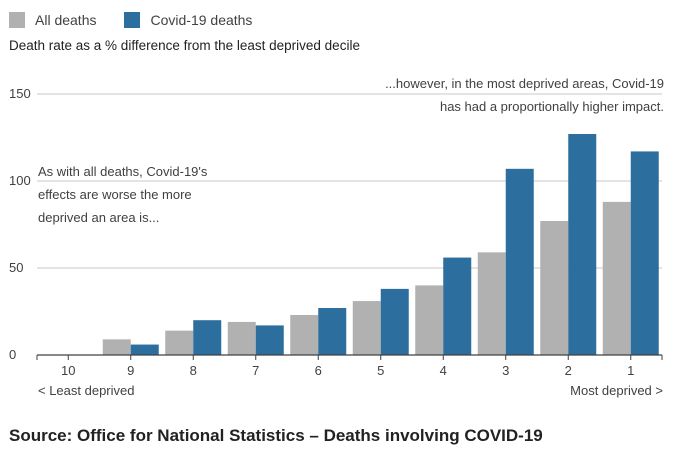 This screenshot has width=680, height=451. Describe the element at coordinates (130, 370) in the screenshot. I see `x-tick-label-9: 9` at that location.